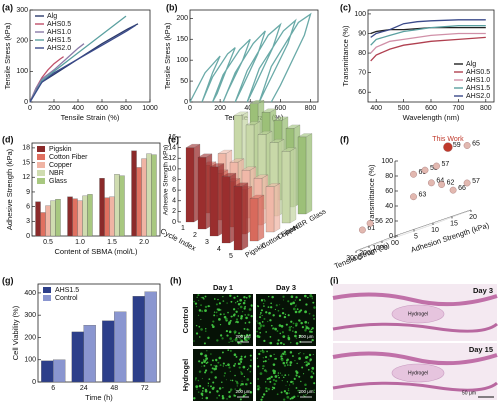 The width and height of the screenshot is (500, 408). What do you see at coordinates (174, 190) in the screenshot?
I see `z-tick-label: 6` at bounding box center [174, 190].